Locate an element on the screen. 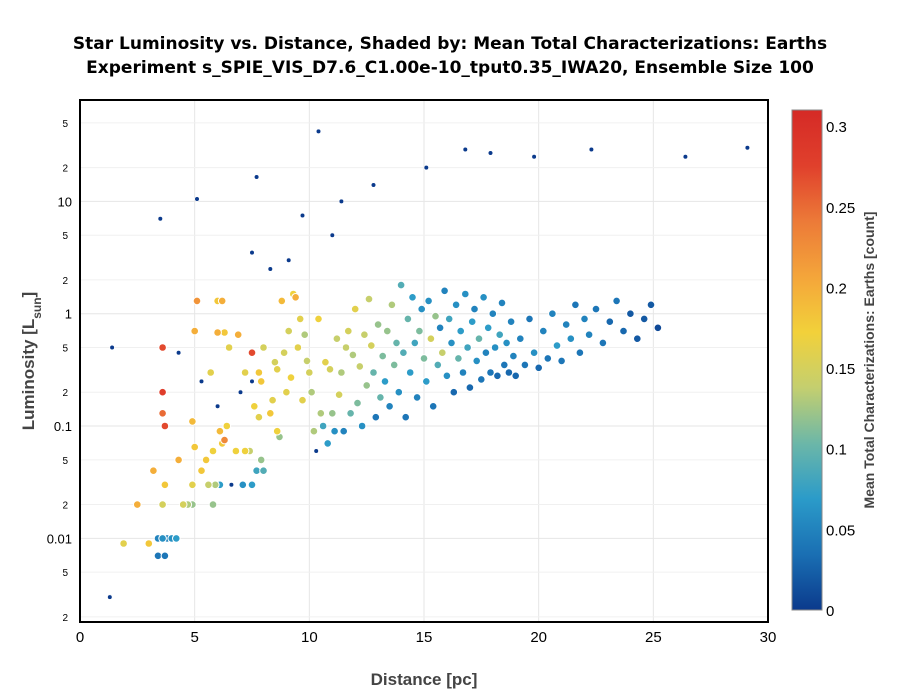  y-axis-title-sub: sun is located at coordinates (37, 307).